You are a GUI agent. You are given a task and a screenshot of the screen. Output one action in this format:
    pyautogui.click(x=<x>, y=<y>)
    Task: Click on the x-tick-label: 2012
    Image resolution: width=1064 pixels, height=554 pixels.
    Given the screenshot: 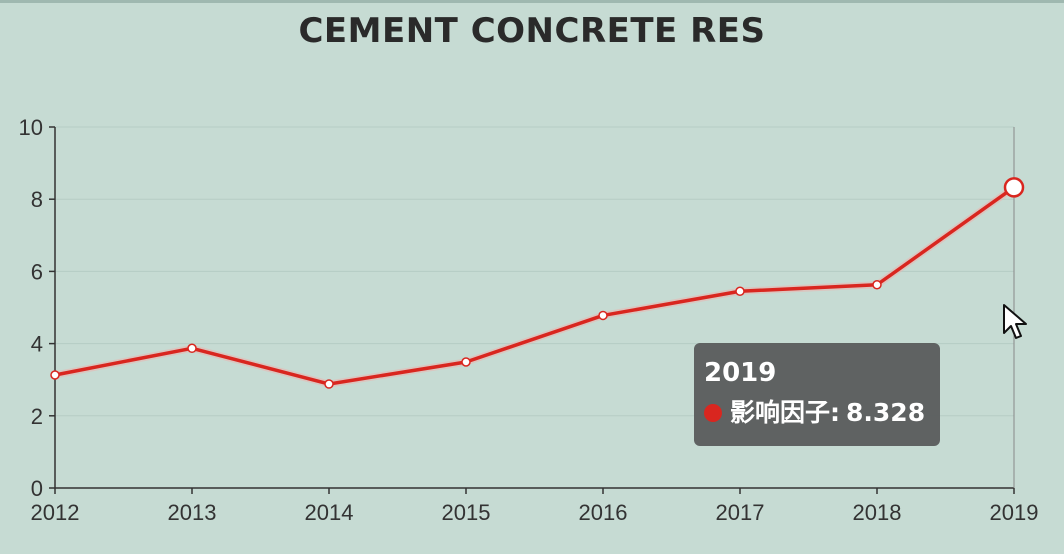 What is the action you would take?
    pyautogui.click(x=55, y=512)
    